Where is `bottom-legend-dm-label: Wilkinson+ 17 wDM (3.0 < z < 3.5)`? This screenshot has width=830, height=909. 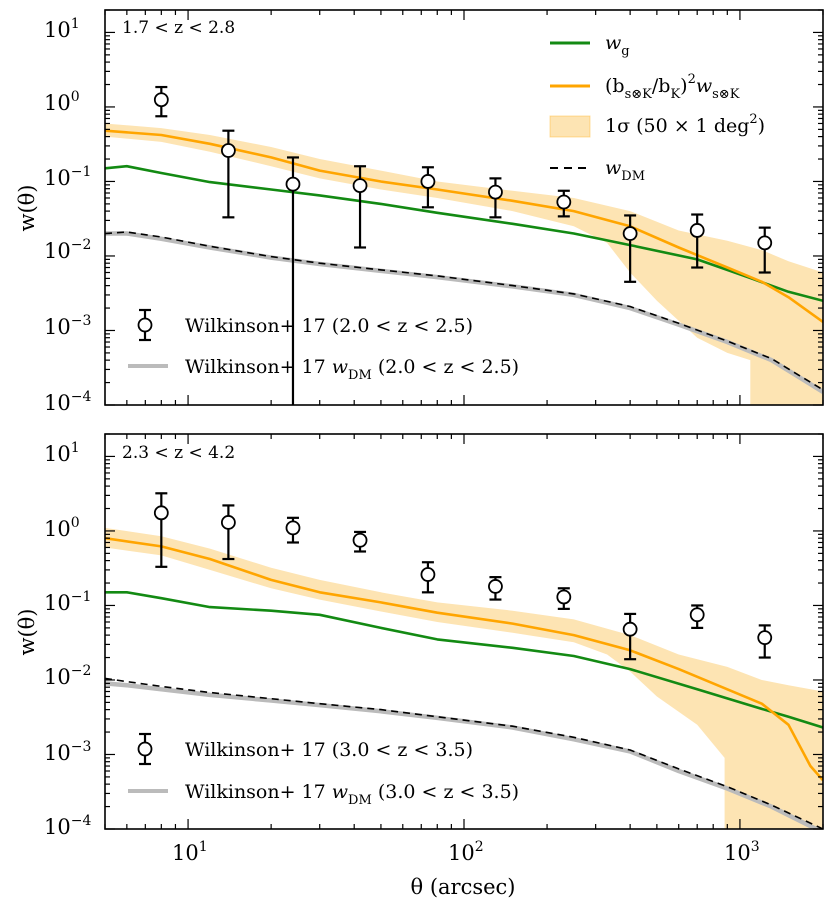
bottom-legend-dm-label: Wilkinson+ 17 wDM (3.0 < z < 3.5) is located at coordinates (352, 794).